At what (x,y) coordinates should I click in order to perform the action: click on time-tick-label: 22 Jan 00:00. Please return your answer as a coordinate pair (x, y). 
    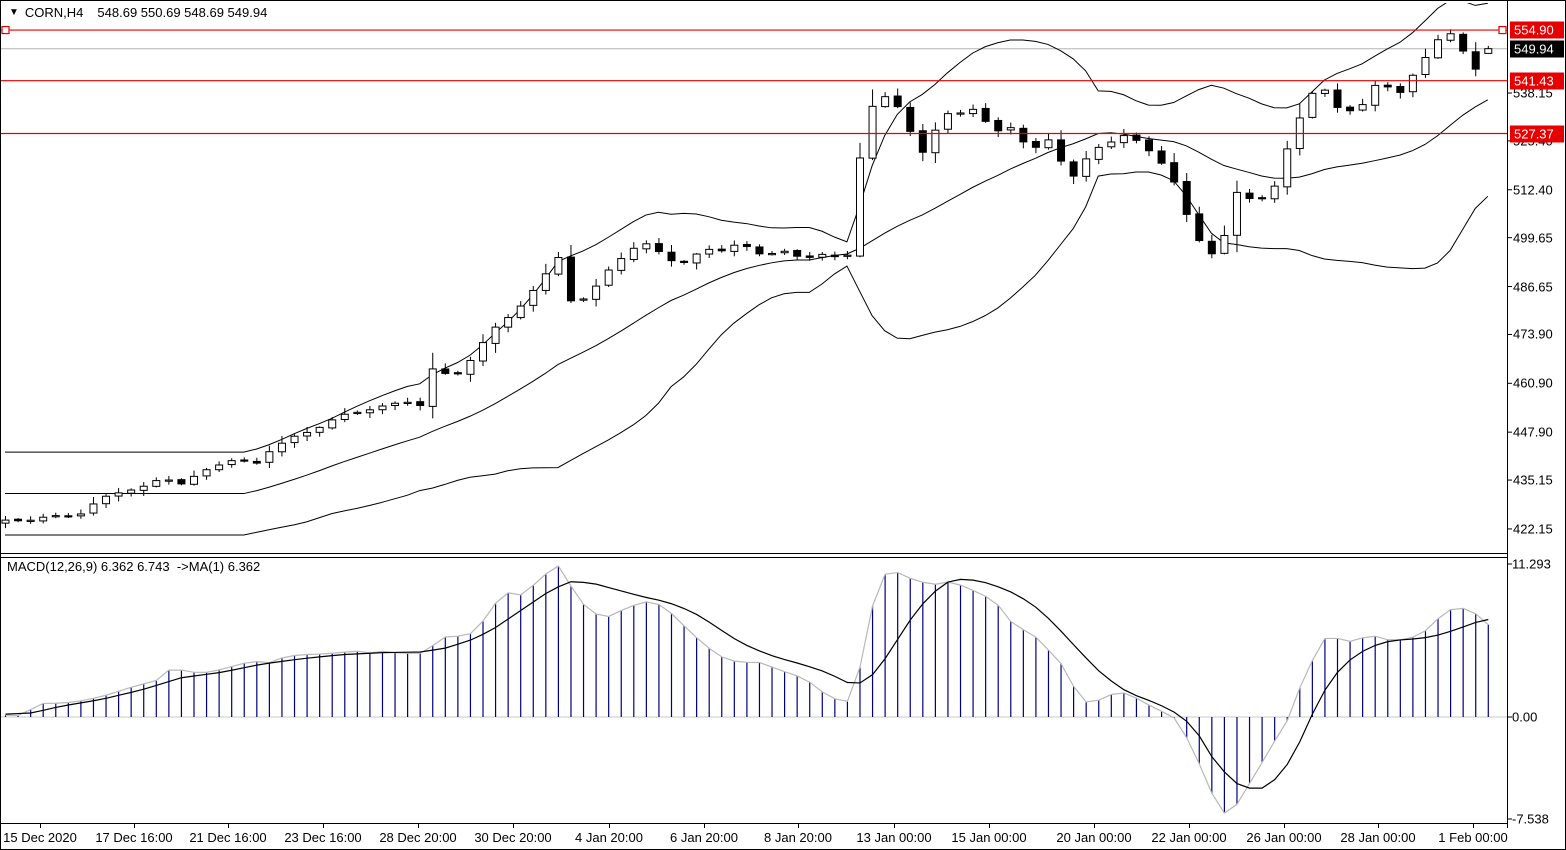
    Looking at the image, I should click on (1189, 837).